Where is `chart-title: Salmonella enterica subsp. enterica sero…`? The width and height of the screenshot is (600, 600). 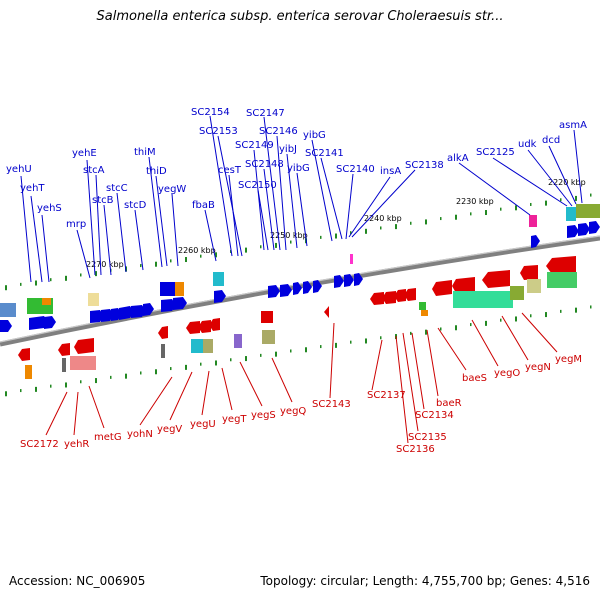 chart-title: Salmonella enterica subsp. enterica sero… is located at coordinates (300, 16).